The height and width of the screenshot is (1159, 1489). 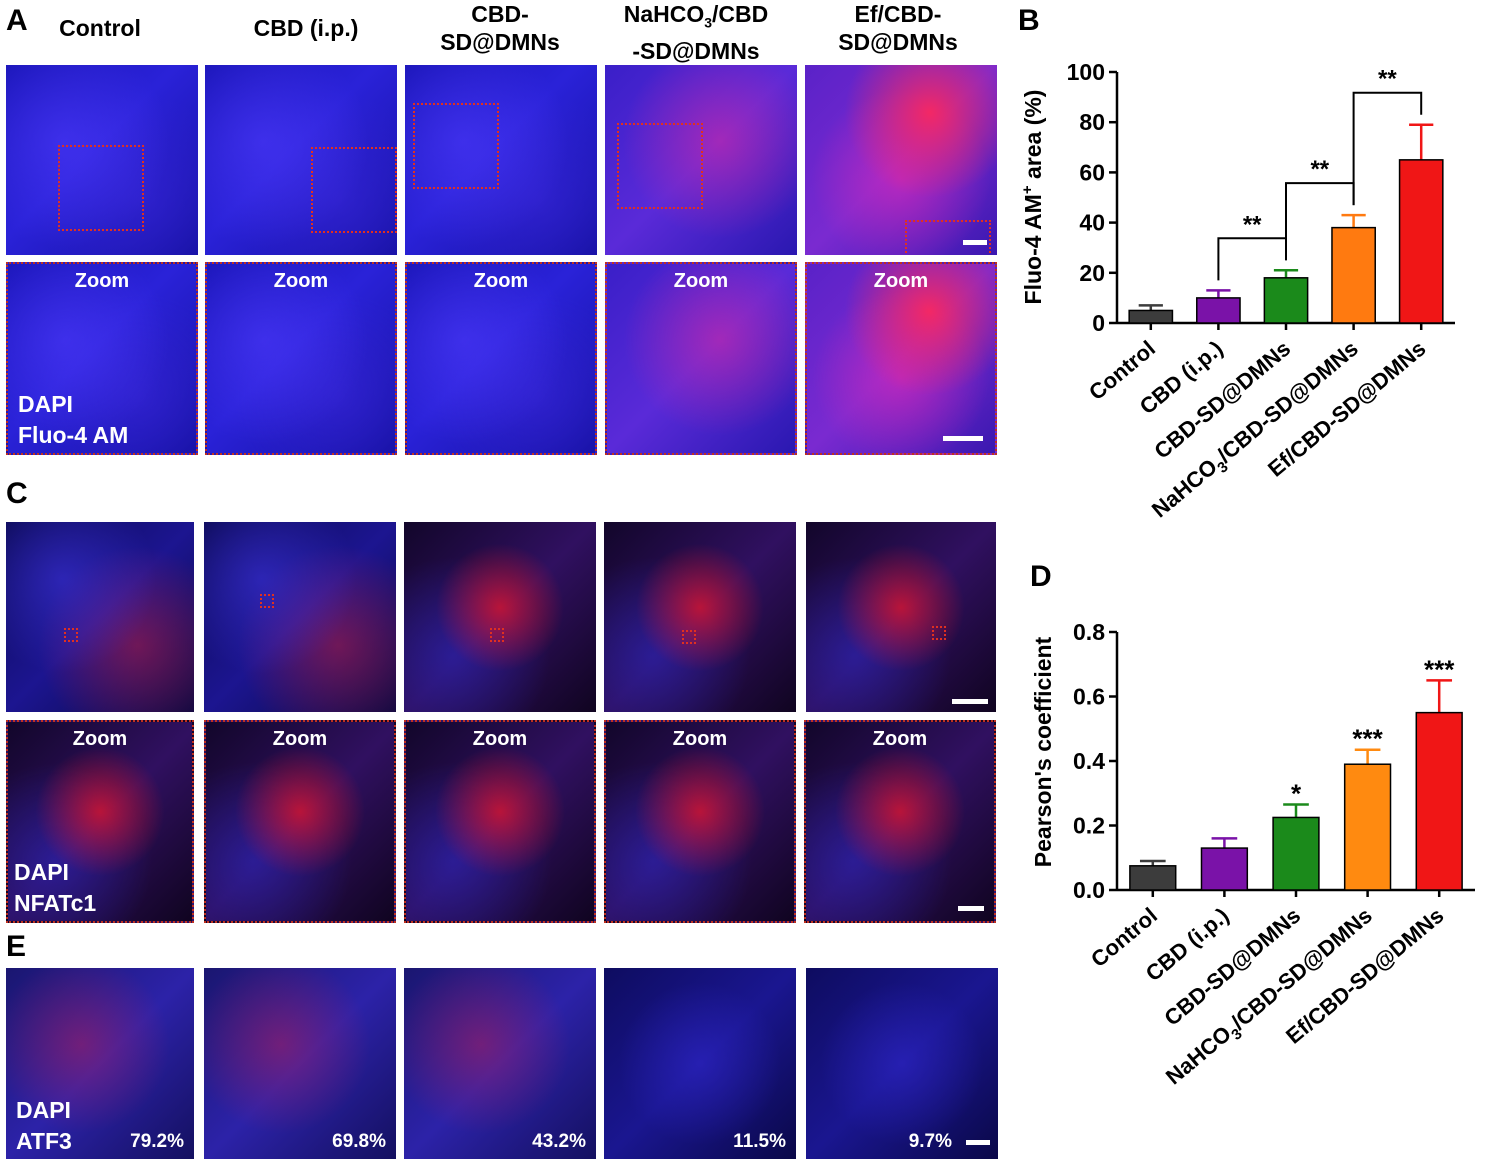 I want to click on panel-label-e: E, so click(x=16, y=946).